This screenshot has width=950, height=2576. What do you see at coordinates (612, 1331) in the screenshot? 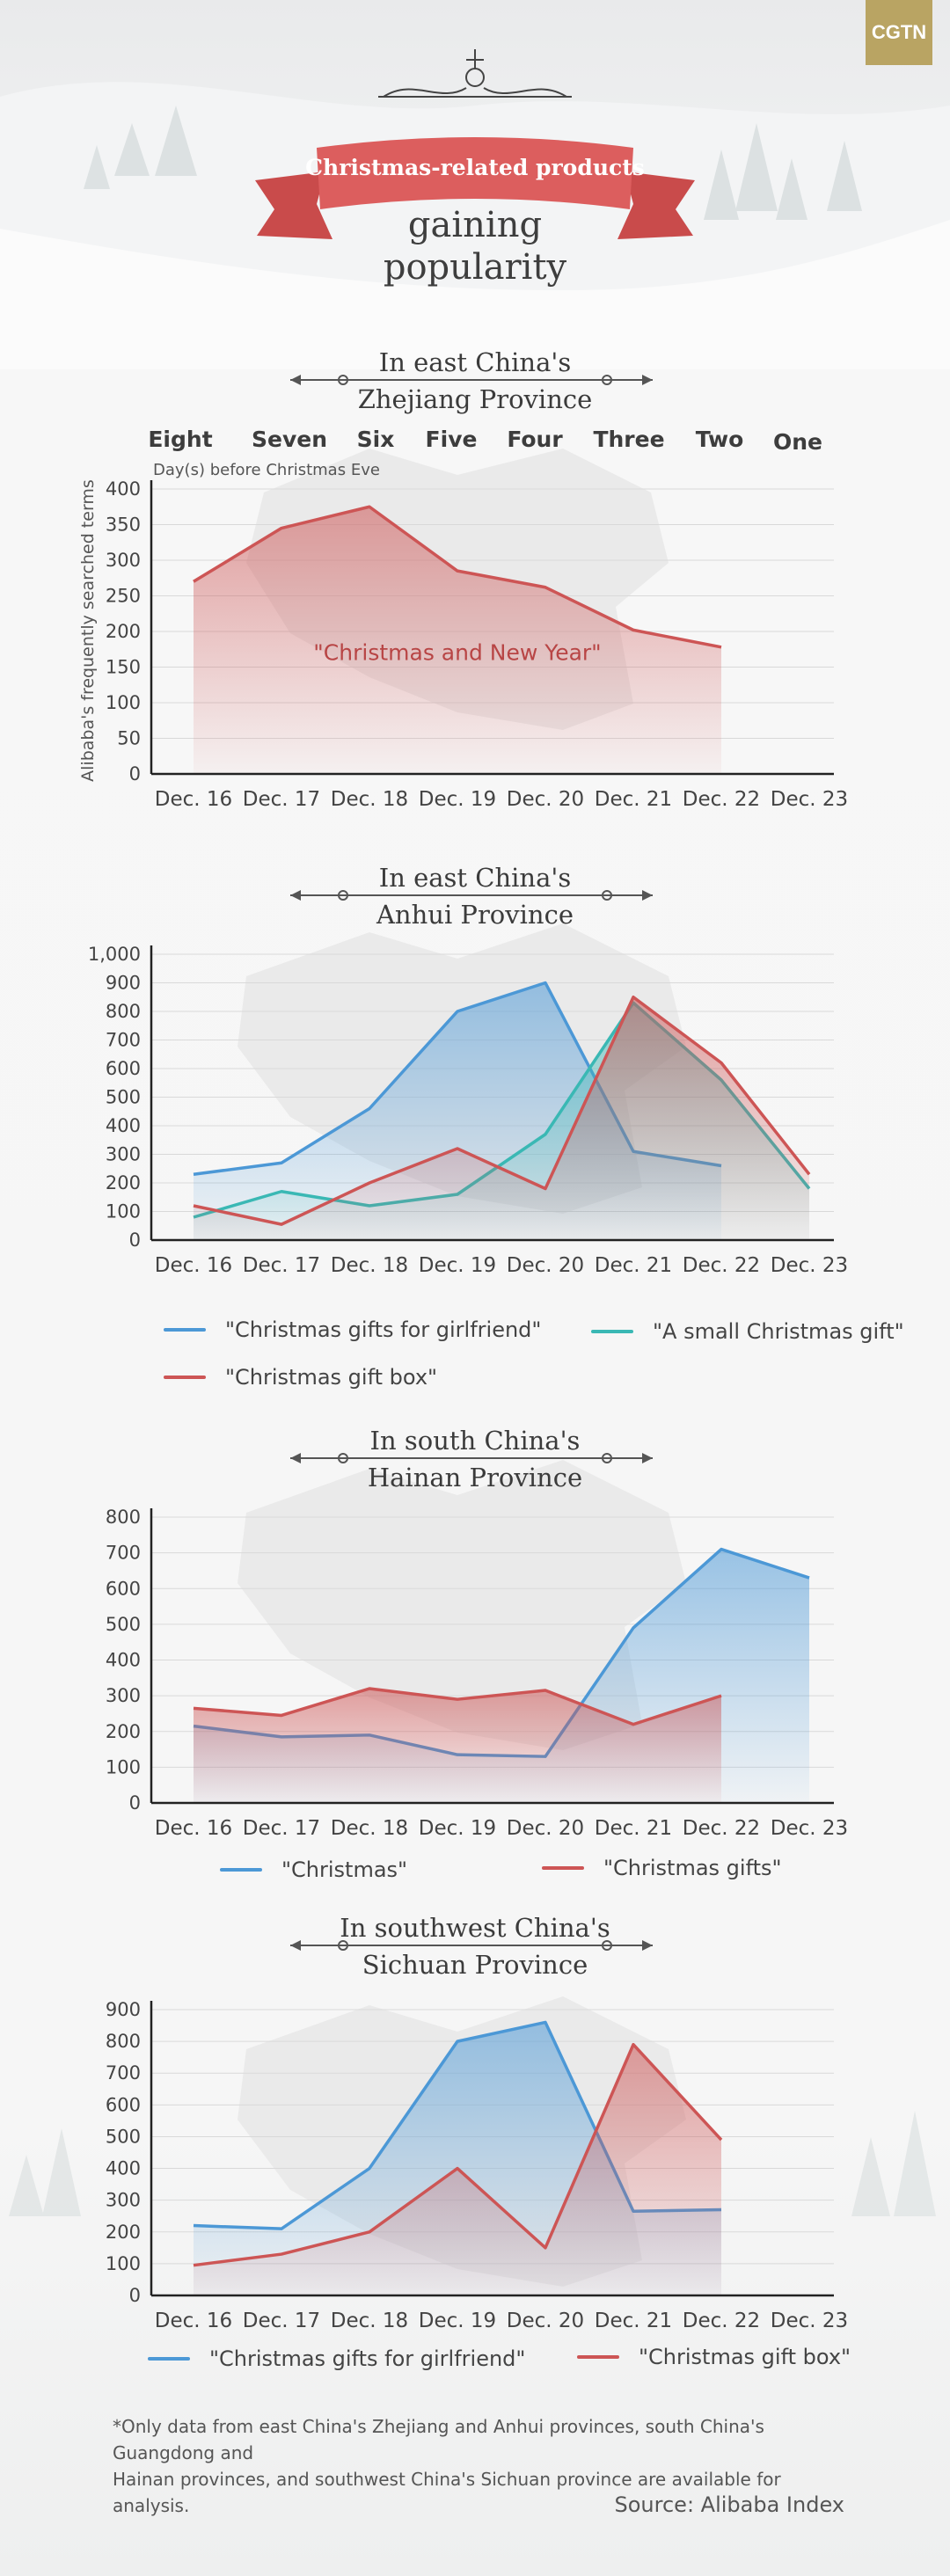
I see `legend-swatch-teal` at bounding box center [612, 1331].